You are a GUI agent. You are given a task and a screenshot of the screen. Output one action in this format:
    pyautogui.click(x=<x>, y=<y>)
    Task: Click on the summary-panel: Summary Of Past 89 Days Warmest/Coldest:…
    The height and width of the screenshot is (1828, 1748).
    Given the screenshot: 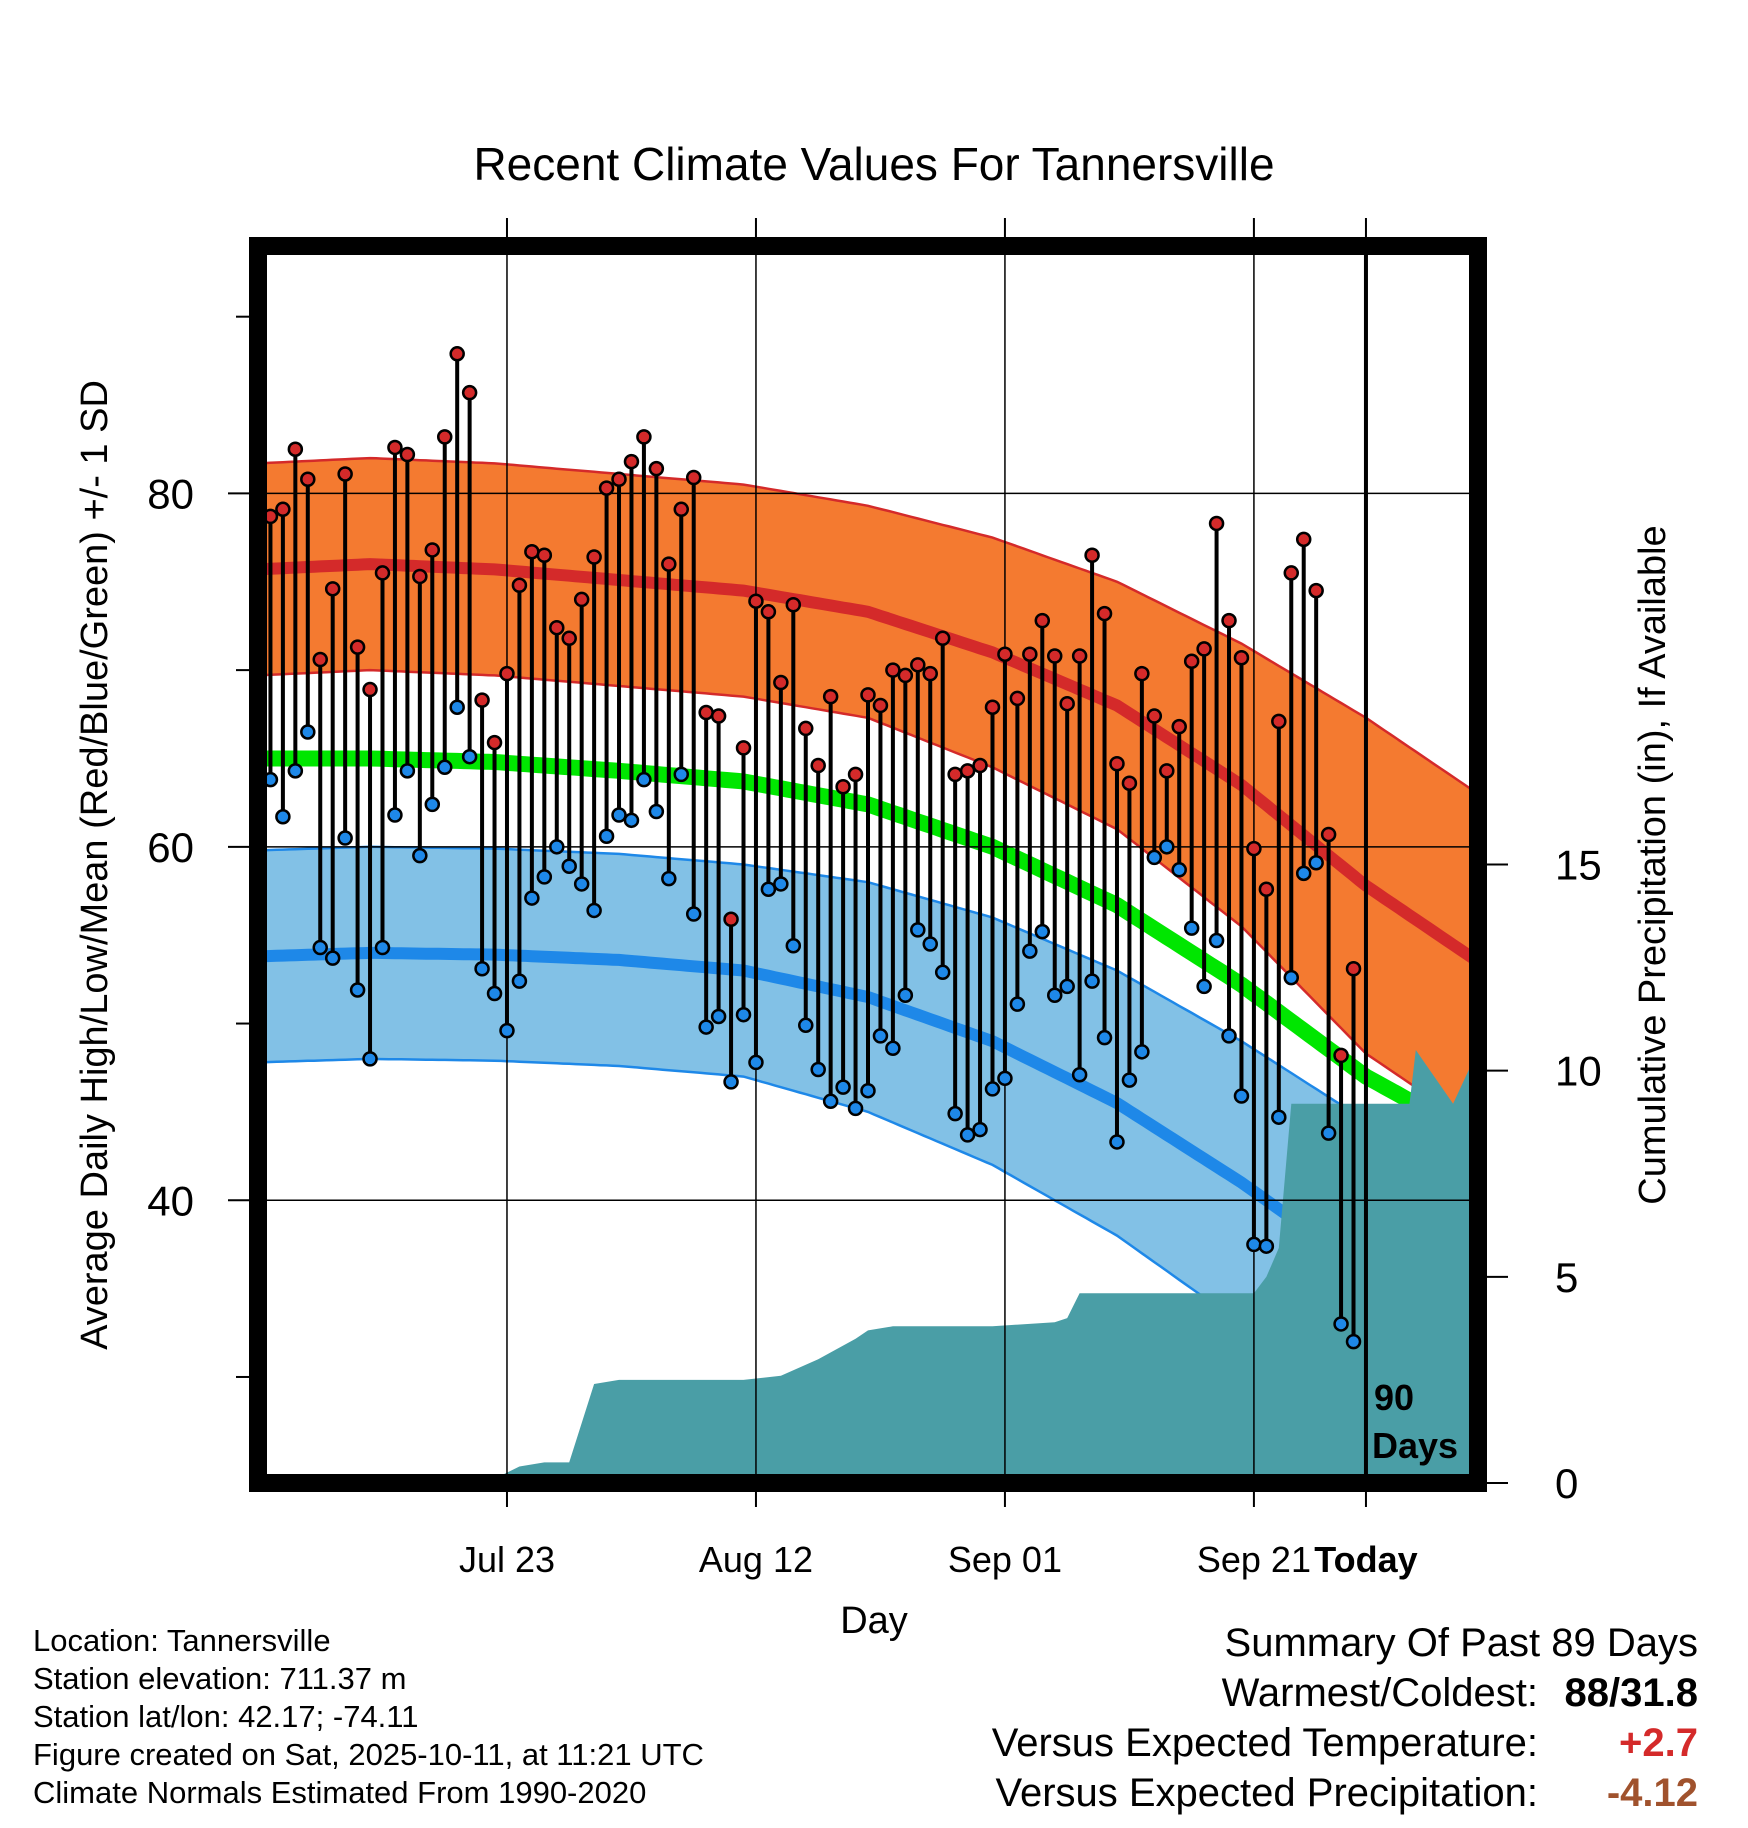 What is the action you would take?
    pyautogui.click(x=1345, y=1718)
    